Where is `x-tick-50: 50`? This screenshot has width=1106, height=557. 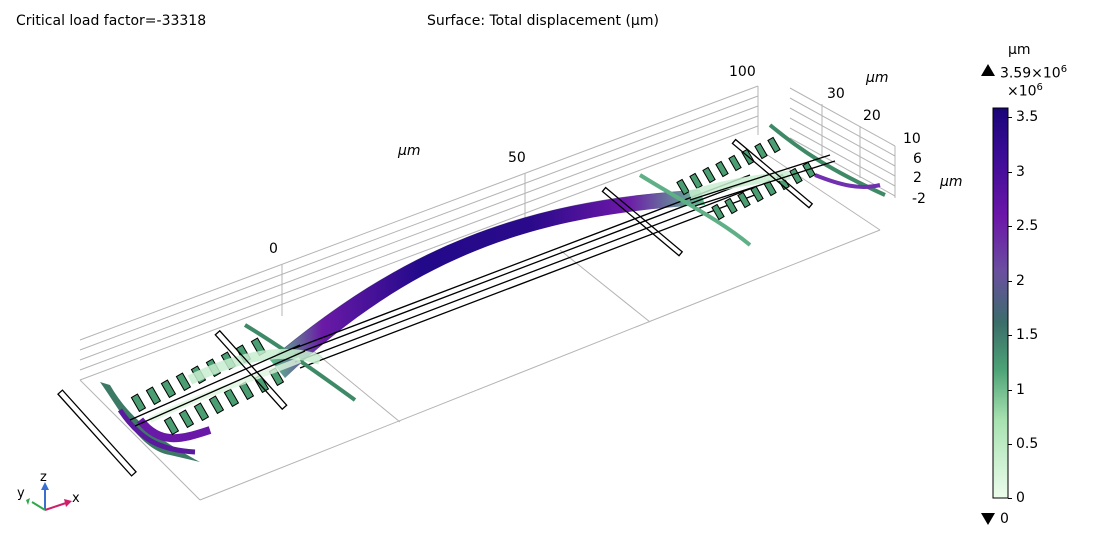 x-tick-50: 50 is located at coordinates (517, 158).